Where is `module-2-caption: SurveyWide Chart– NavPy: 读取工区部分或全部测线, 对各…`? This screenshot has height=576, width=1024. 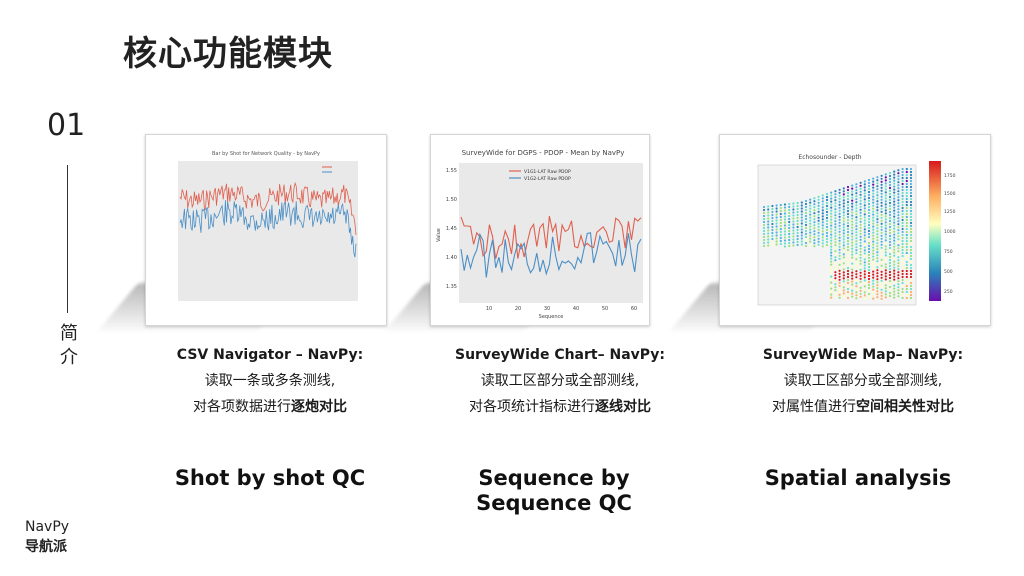
module-2-caption: SurveyWide Chart– NavPy: 读取工区部分或全部测线, 对各… is located at coordinates (560, 381).